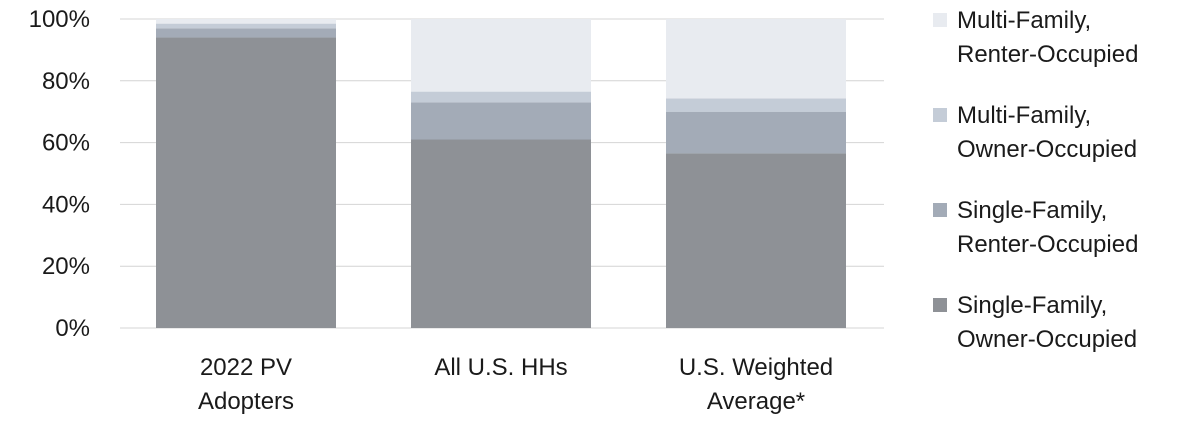 This screenshot has height=422, width=1201. Describe the element at coordinates (66, 81) in the screenshot. I see `y-tick-label: 80%` at that location.